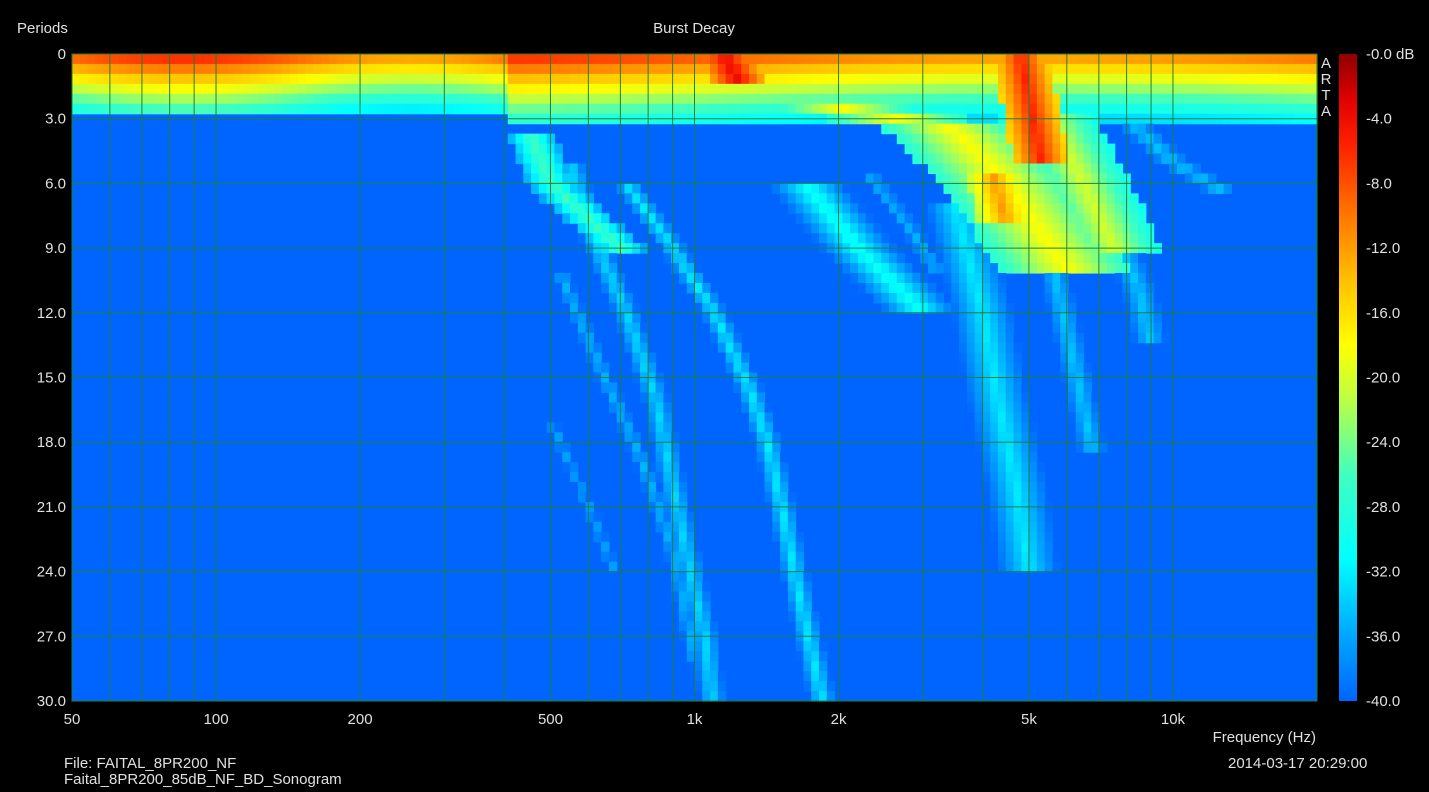 The width and height of the screenshot is (1429, 792). I want to click on measurement-name: Faital_8PR200_85dB_NF_BD_Sonogram, so click(203, 779).